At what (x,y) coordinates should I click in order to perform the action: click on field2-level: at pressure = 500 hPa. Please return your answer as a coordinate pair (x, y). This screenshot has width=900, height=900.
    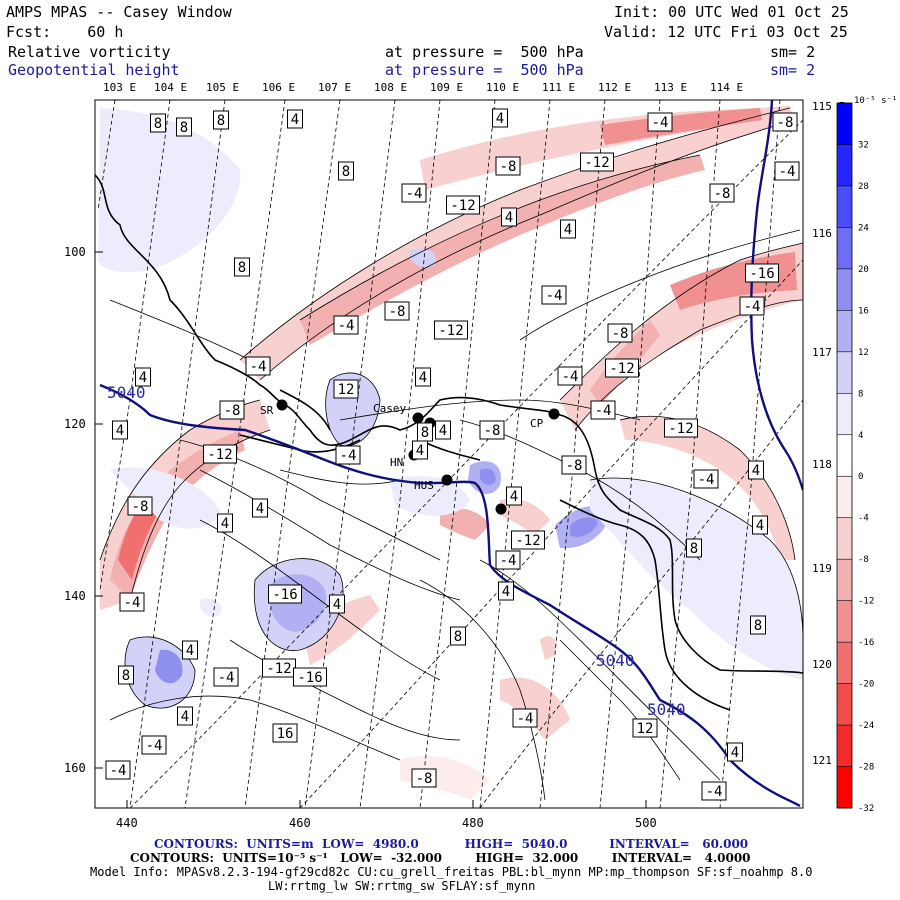
    Looking at the image, I should click on (484, 70).